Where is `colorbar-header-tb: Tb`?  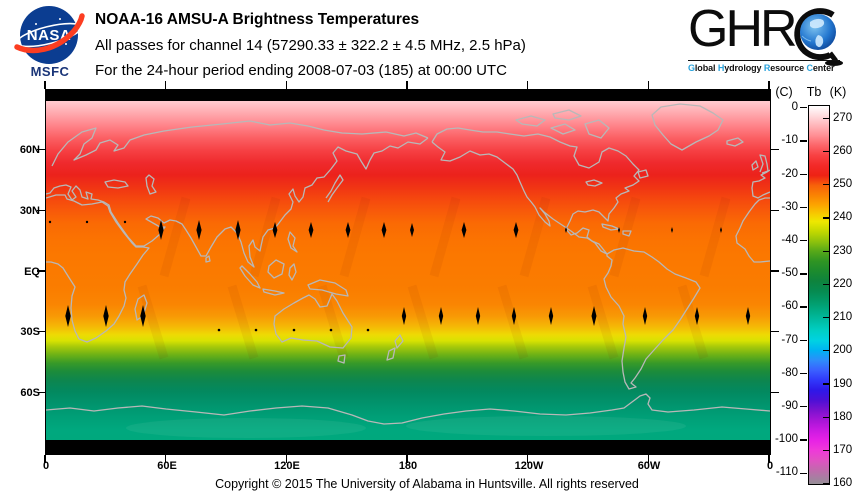 colorbar-header-tb: Tb is located at coordinates (814, 92).